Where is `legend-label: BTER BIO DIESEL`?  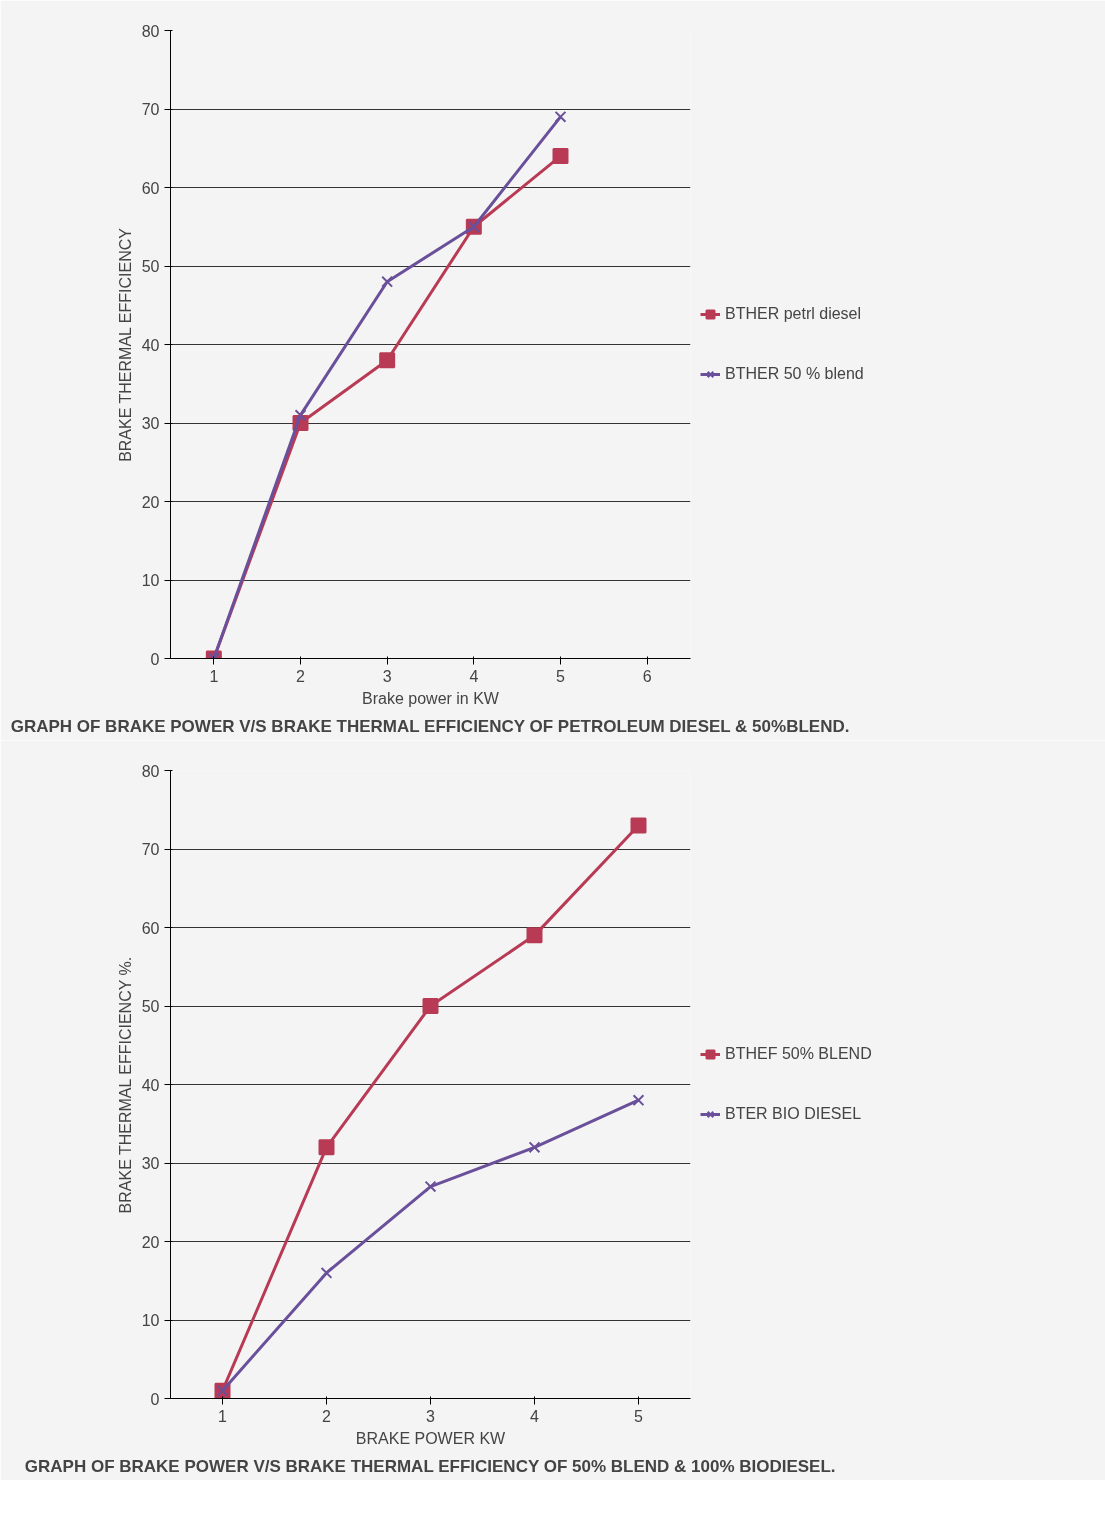 legend-label: BTER BIO DIESEL is located at coordinates (793, 1114).